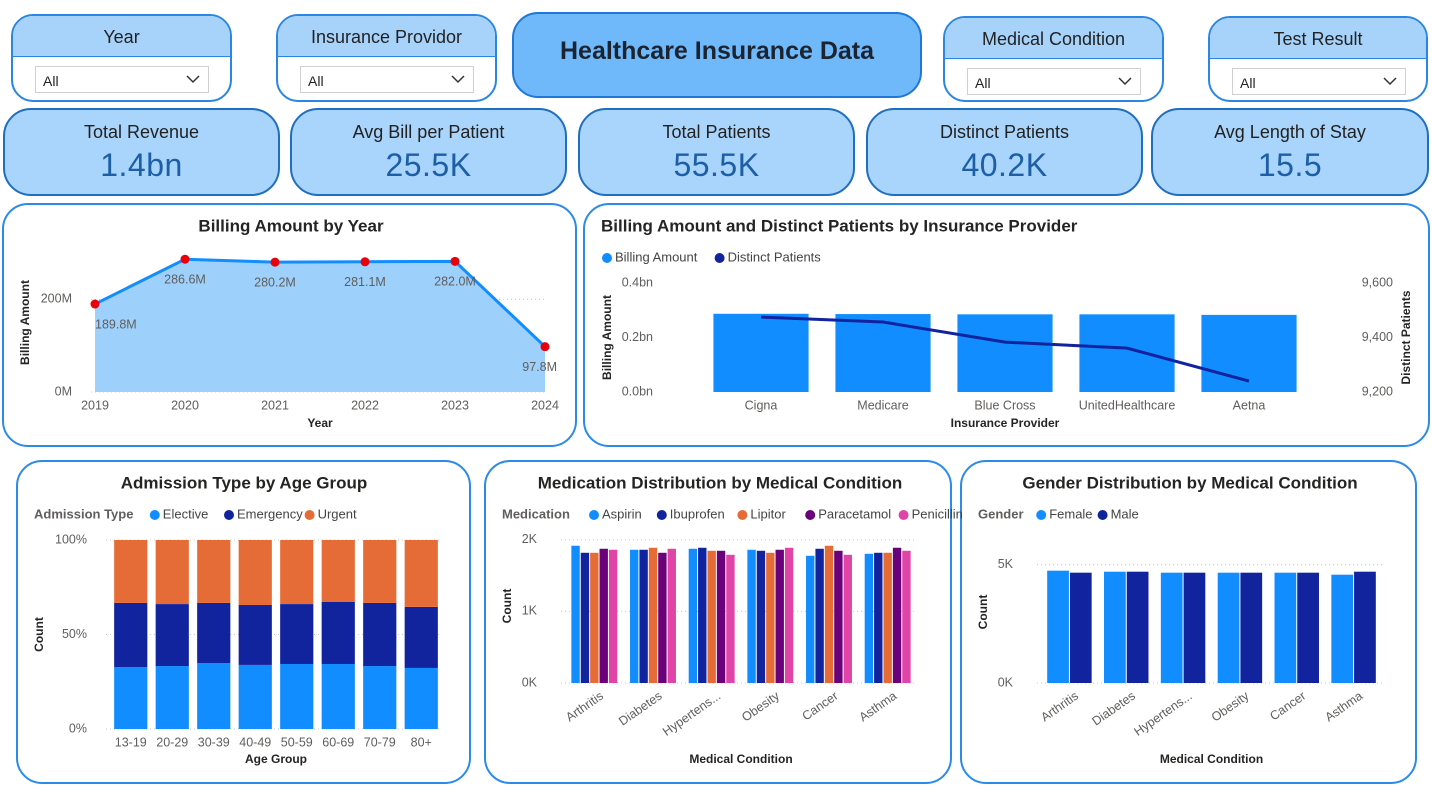 Image resolution: width=1432 pixels, height=803 pixels. What do you see at coordinates (1318, 38) in the screenshot?
I see `filter-label: Test Result` at bounding box center [1318, 38].